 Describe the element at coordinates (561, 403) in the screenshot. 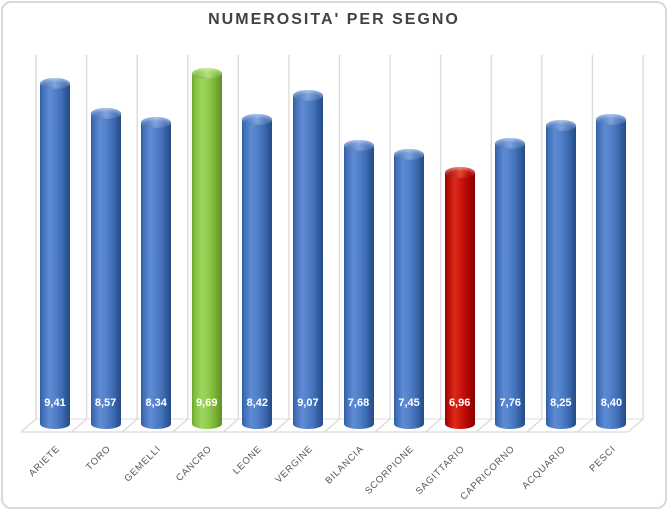

I see `bar-value-label: 8,25` at that location.